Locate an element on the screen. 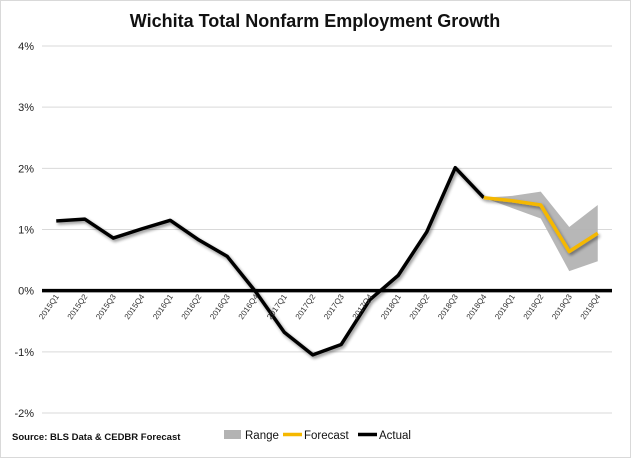  y-axis: -2% -1% 0% 1% 2% 3% 4% is located at coordinates (24, 230).